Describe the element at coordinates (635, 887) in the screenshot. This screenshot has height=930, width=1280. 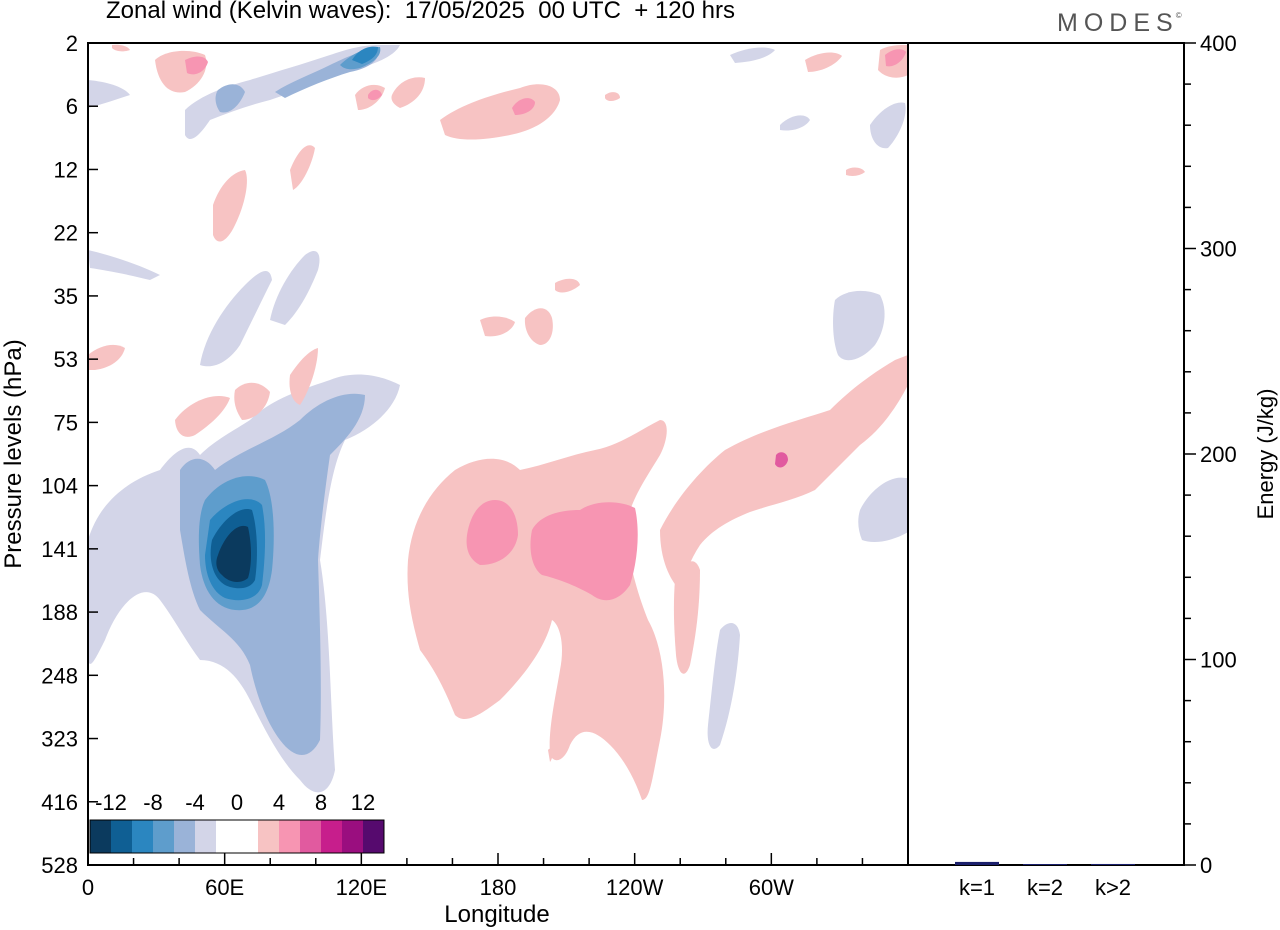
I see `x-tick-label: 120W` at that location.